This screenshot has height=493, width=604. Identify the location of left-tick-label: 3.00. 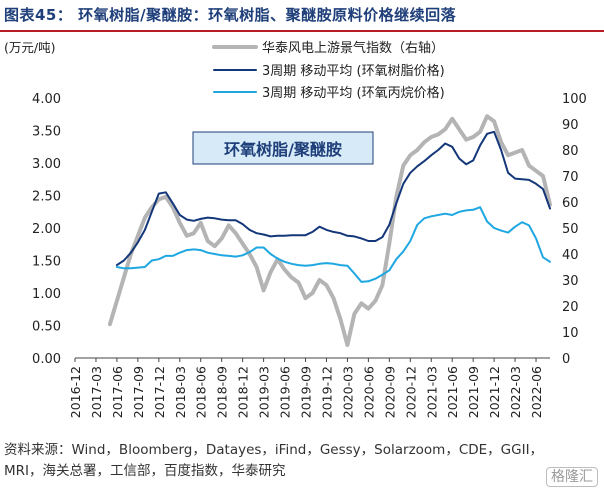
(46, 164).